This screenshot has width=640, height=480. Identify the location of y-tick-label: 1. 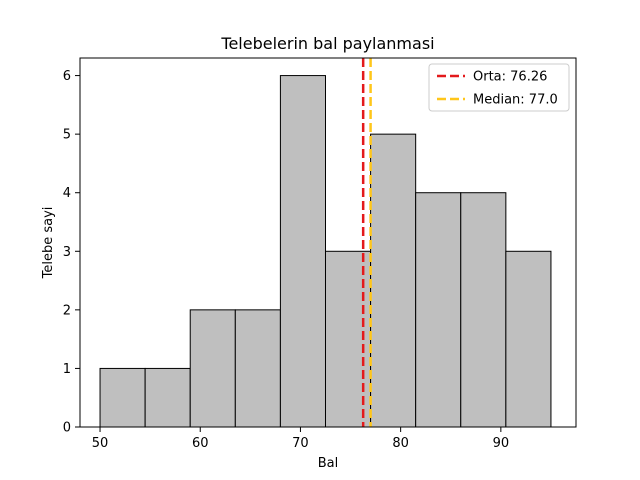
(67, 369).